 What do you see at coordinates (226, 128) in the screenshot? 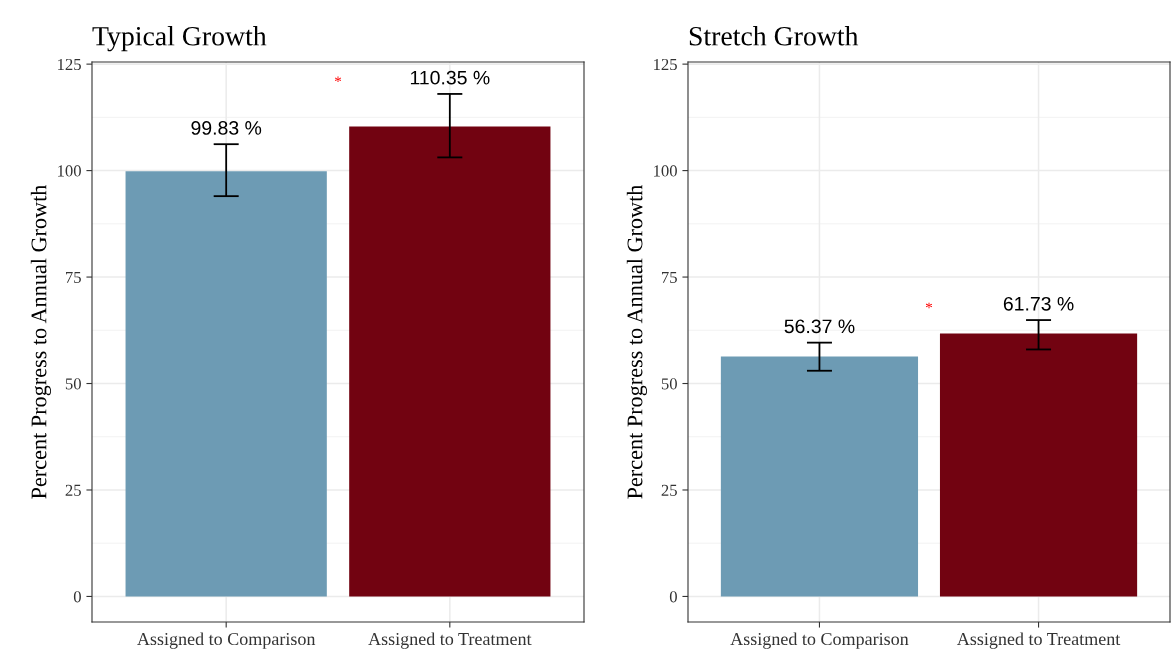
I see `data-label: 99.83 %` at bounding box center [226, 128].